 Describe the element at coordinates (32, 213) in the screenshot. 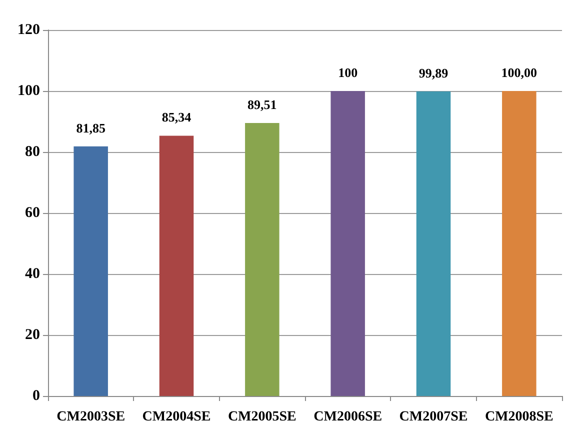

I see `y-tick-label: 60` at that location.